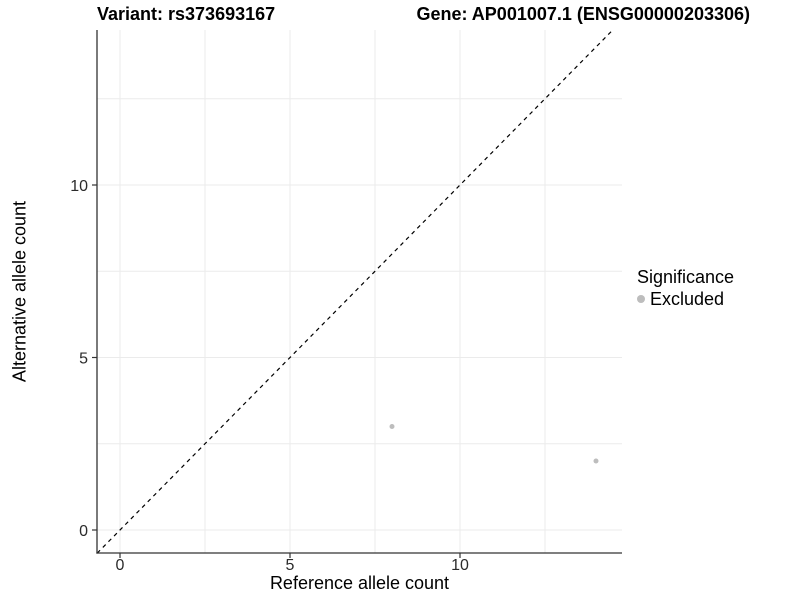 The height and width of the screenshot is (600, 800). What do you see at coordinates (83, 531) in the screenshot?
I see `y-tick-label: 0` at bounding box center [83, 531].